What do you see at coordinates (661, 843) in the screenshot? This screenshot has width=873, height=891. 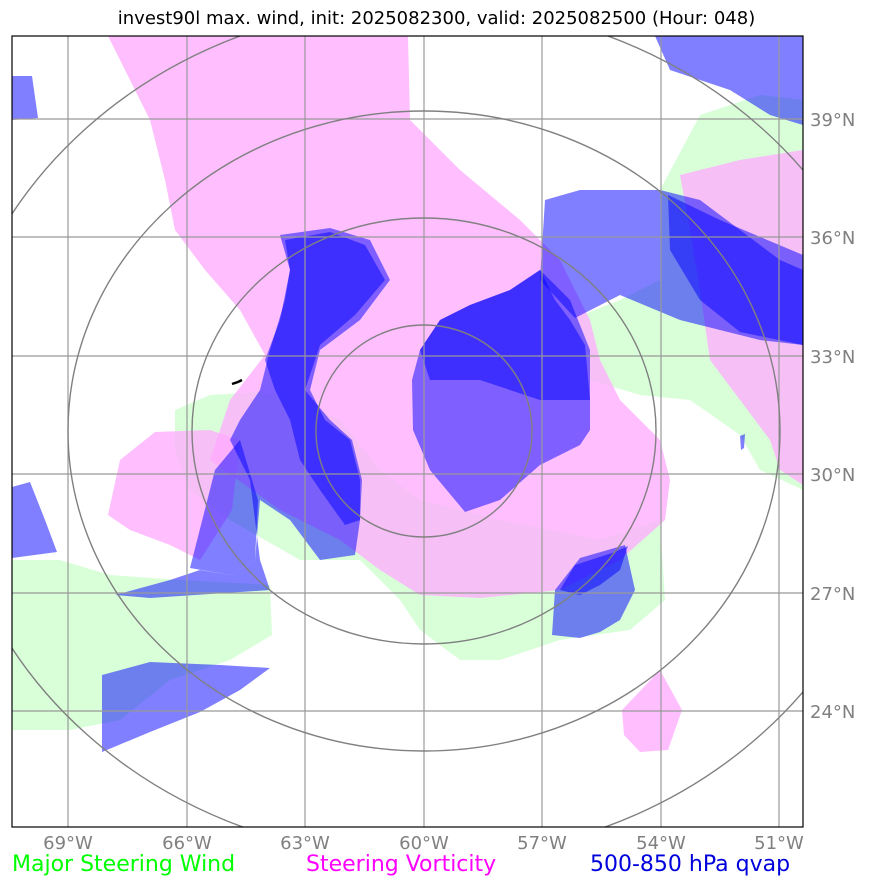 I see `lon-label: 54°W` at bounding box center [661, 843].